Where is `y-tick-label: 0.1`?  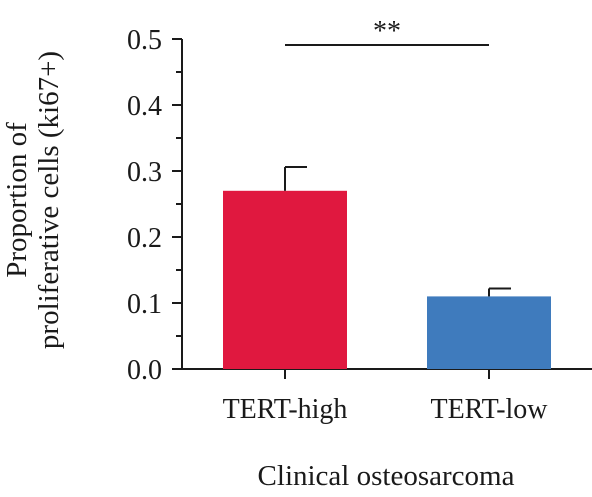
y-tick-label: 0.1 is located at coordinates (144, 304).